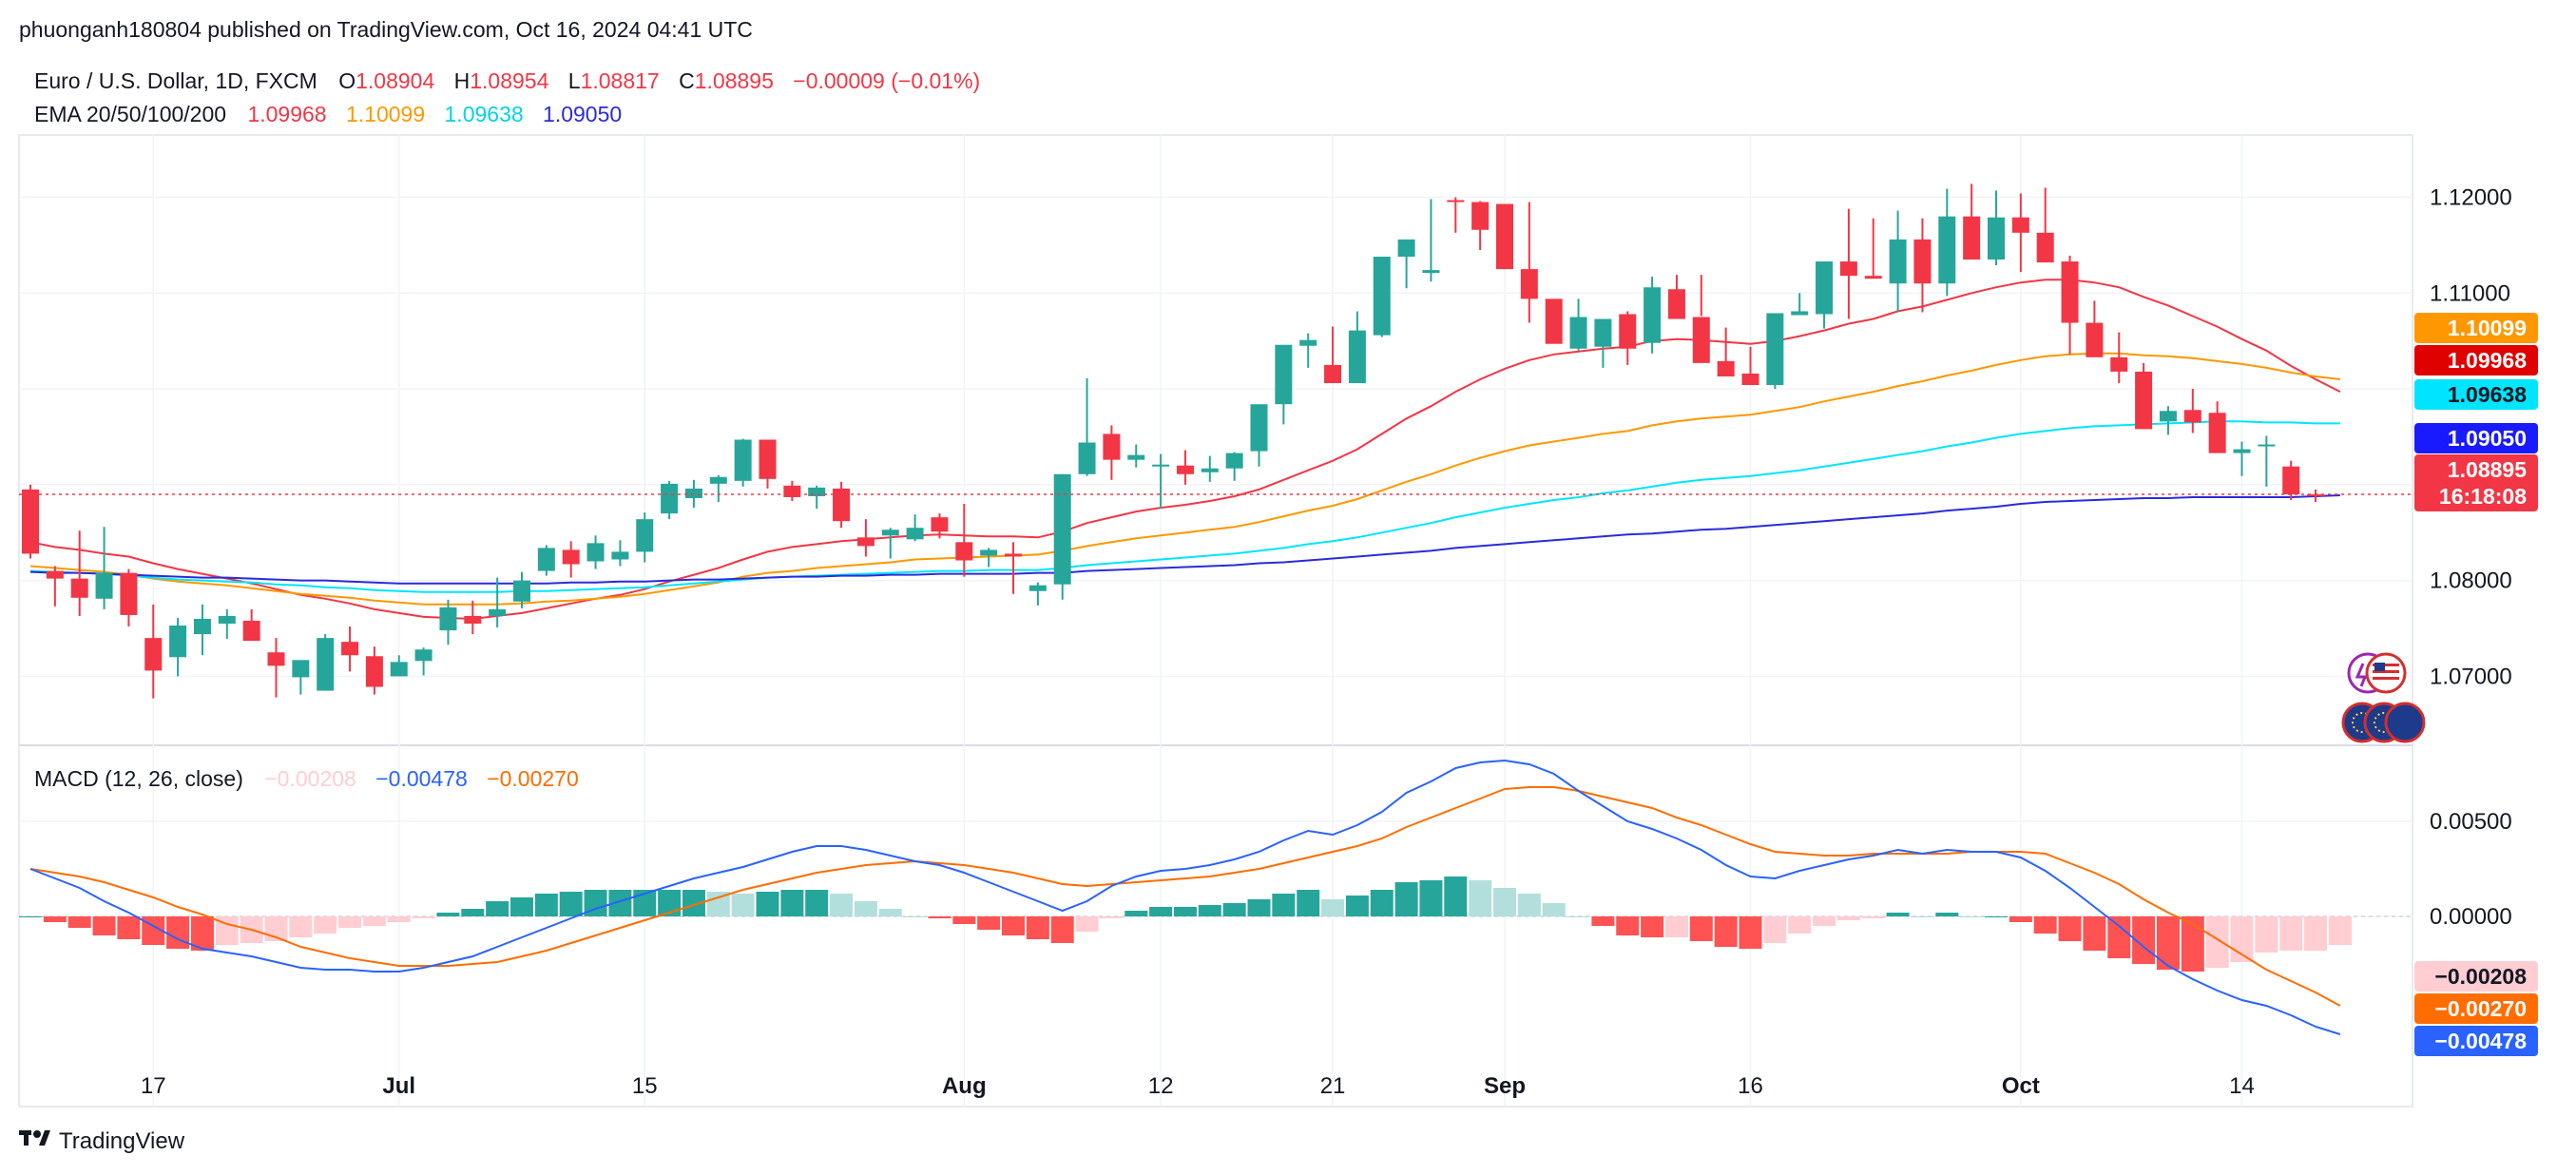  Describe the element at coordinates (35, 1138) in the screenshot. I see `tradingview-logo-icon` at that location.